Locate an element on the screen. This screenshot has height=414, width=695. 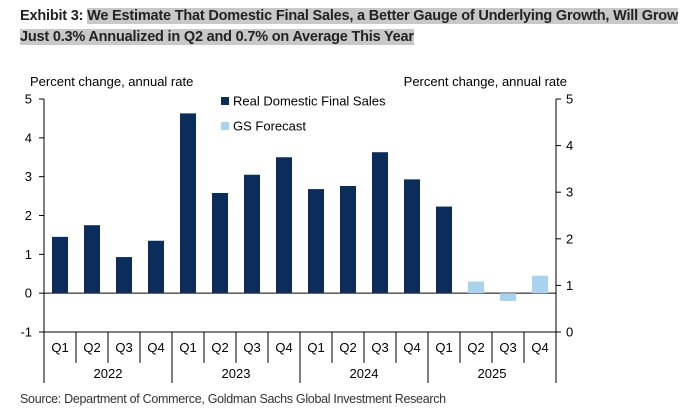
year-label: 2023 is located at coordinates (236, 373).